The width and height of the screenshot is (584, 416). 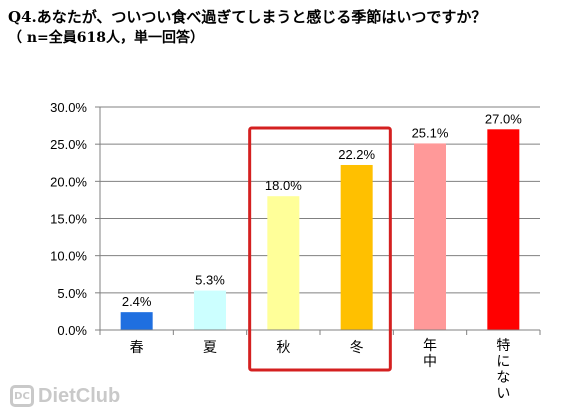 What do you see at coordinates (79, 395) in the screenshot?
I see `dietclub-logo-text: DietClub` at bounding box center [79, 395].